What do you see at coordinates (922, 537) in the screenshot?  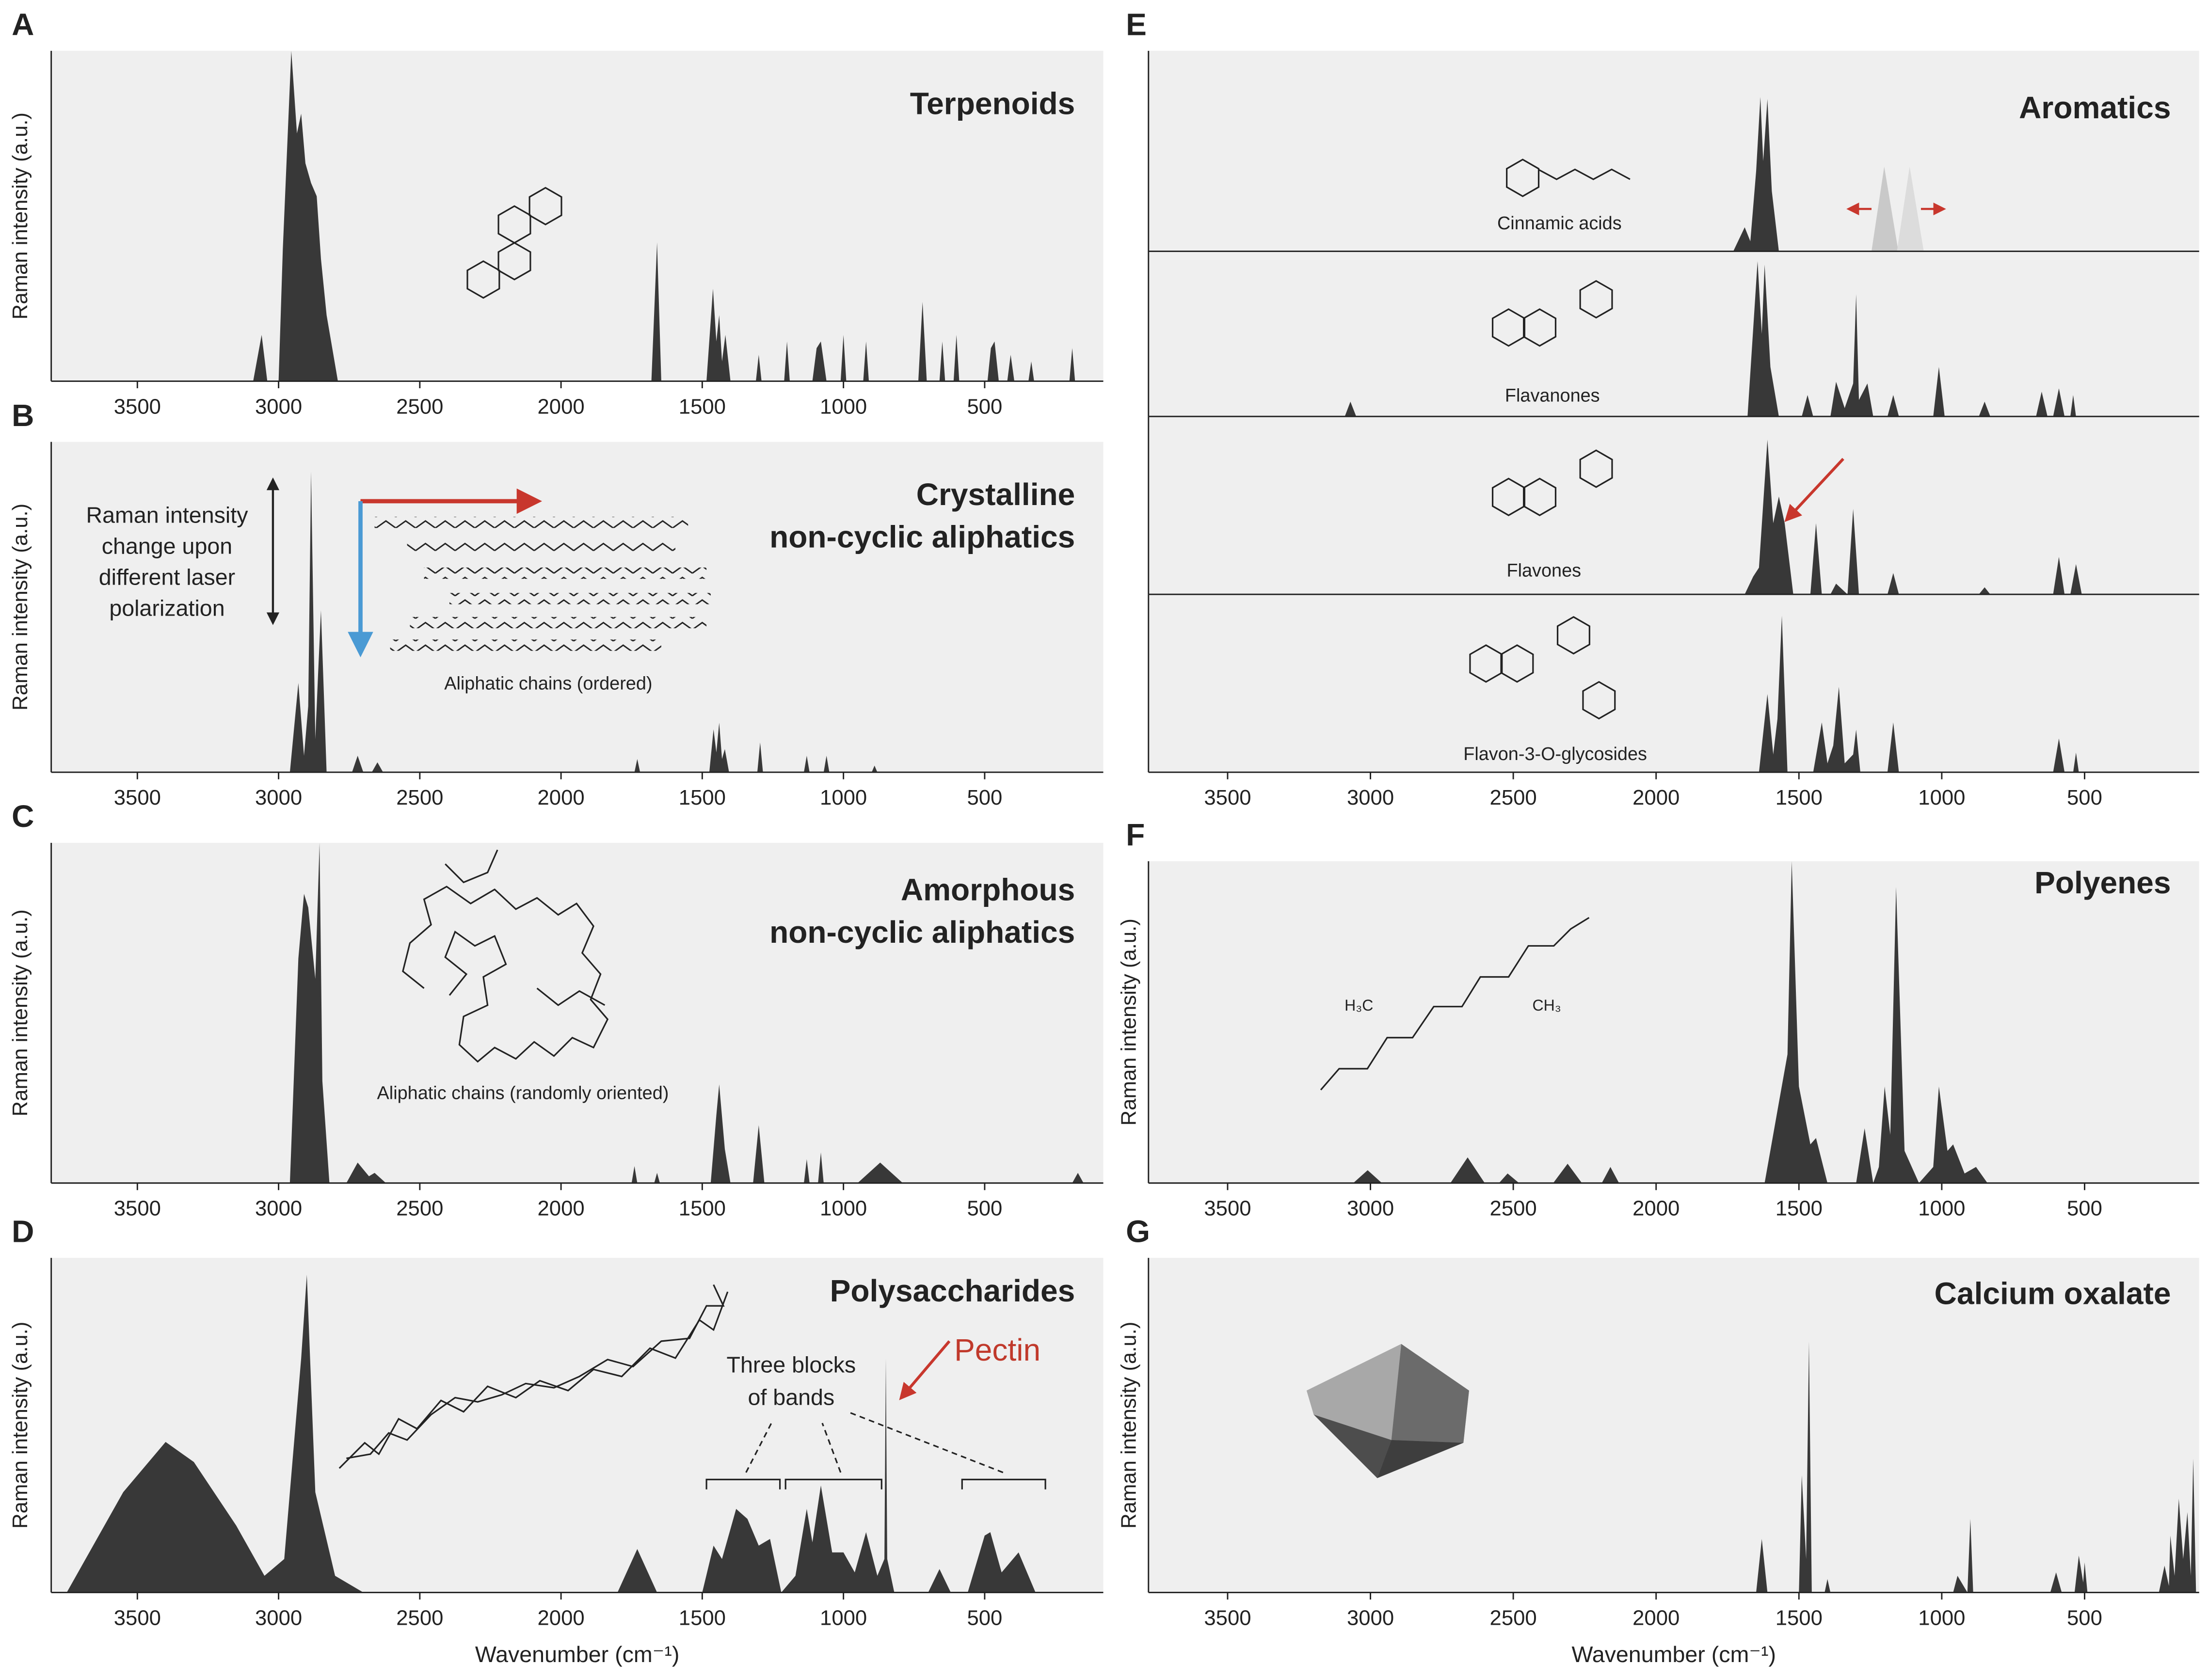 I see `chart-title: non-cyclic aliphatics` at bounding box center [922, 537].